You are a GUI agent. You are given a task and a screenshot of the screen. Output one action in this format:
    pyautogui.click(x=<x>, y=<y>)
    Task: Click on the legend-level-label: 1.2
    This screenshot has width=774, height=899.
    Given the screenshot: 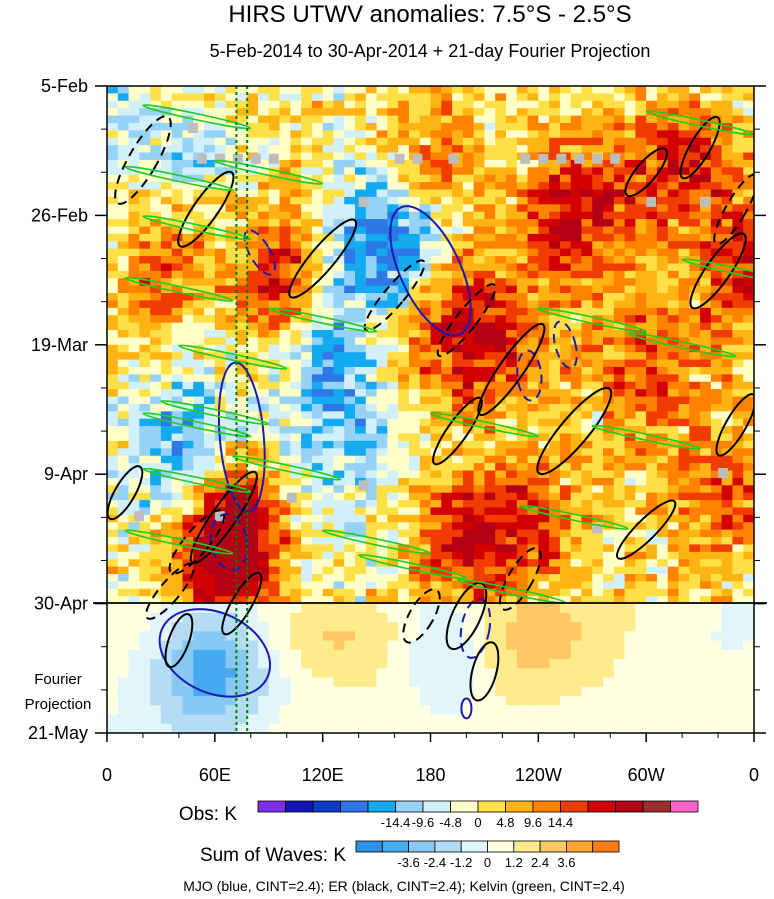 What is the action you would take?
    pyautogui.click(x=514, y=862)
    